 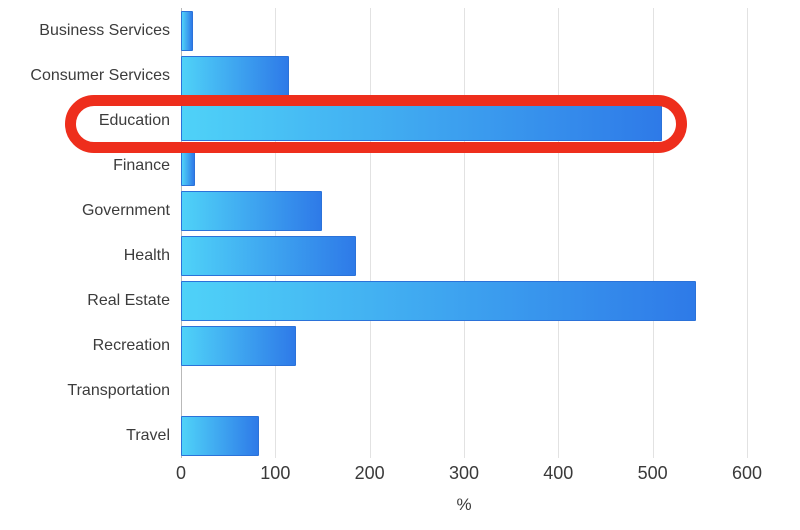 What do you see at coordinates (235, 76) in the screenshot?
I see `bar-consumer-services` at bounding box center [235, 76].